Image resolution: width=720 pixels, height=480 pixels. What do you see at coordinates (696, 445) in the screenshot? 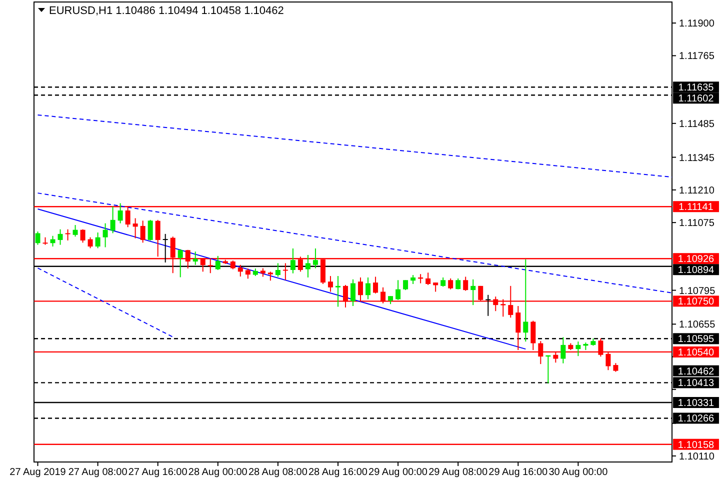
I see `ref-line-label: 1.10158` at bounding box center [696, 445].